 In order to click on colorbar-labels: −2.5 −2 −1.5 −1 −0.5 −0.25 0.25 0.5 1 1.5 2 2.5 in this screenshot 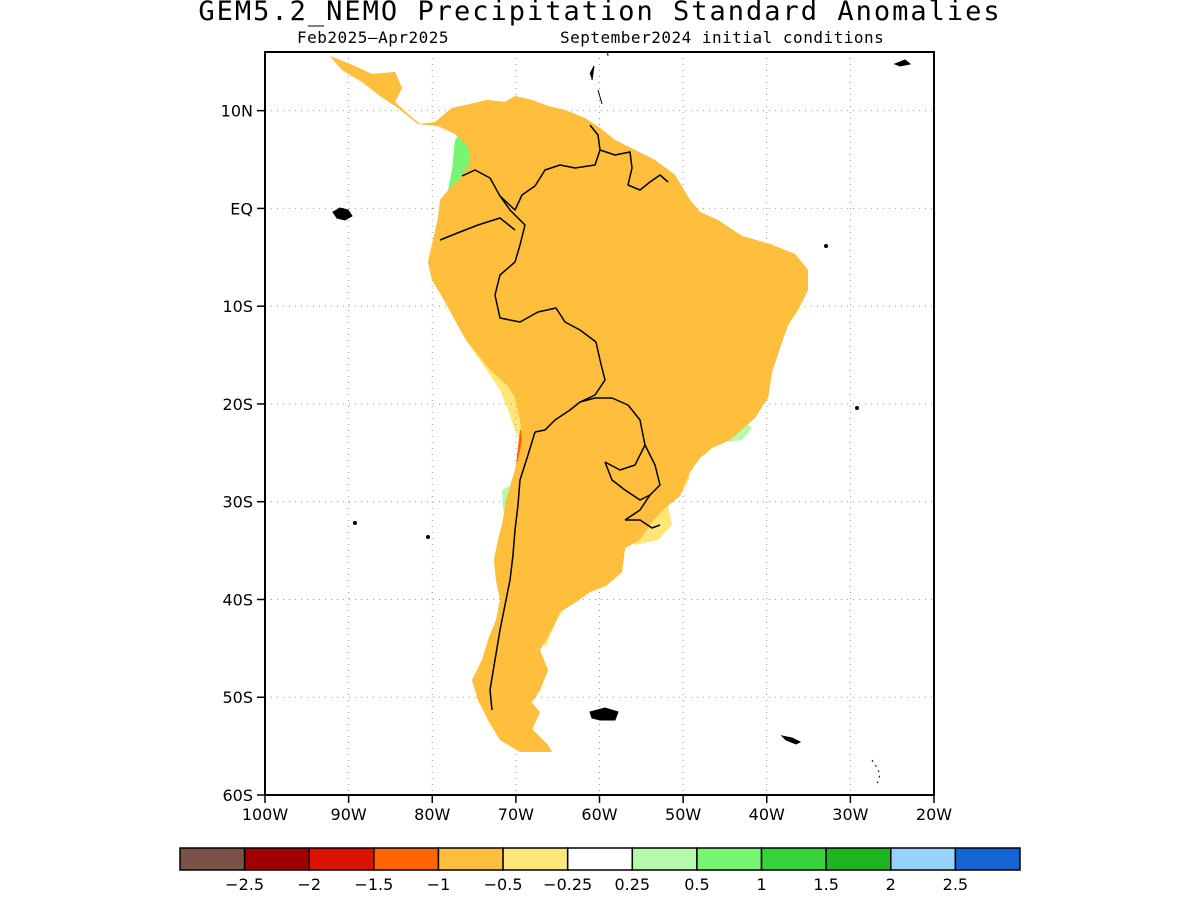, I will do `click(596, 884)`.